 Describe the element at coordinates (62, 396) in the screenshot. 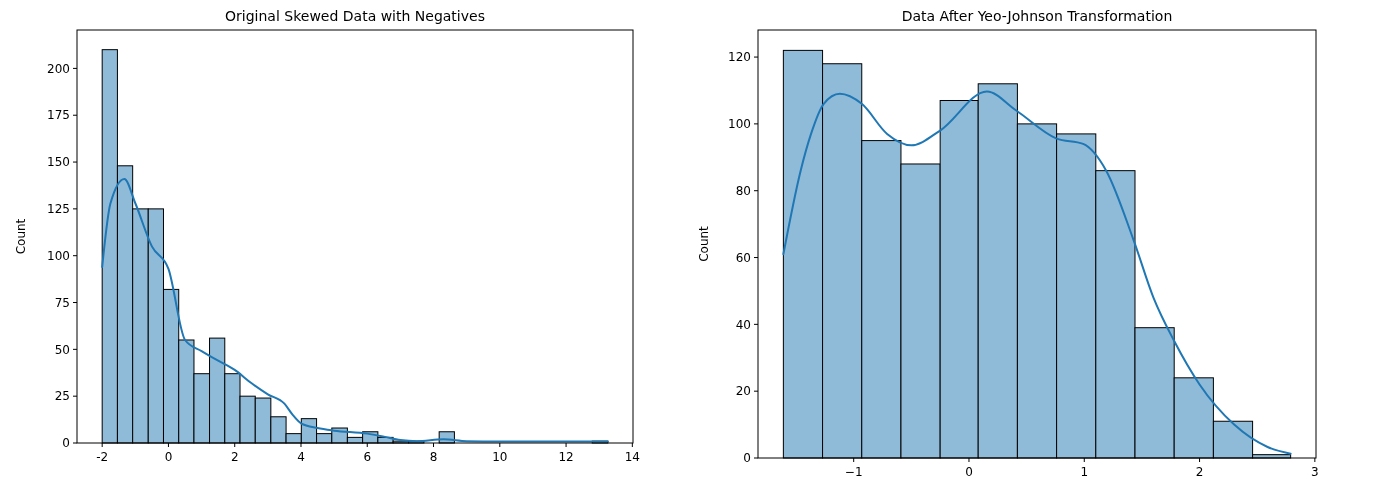

I see `y-tick-label: 25` at that location.